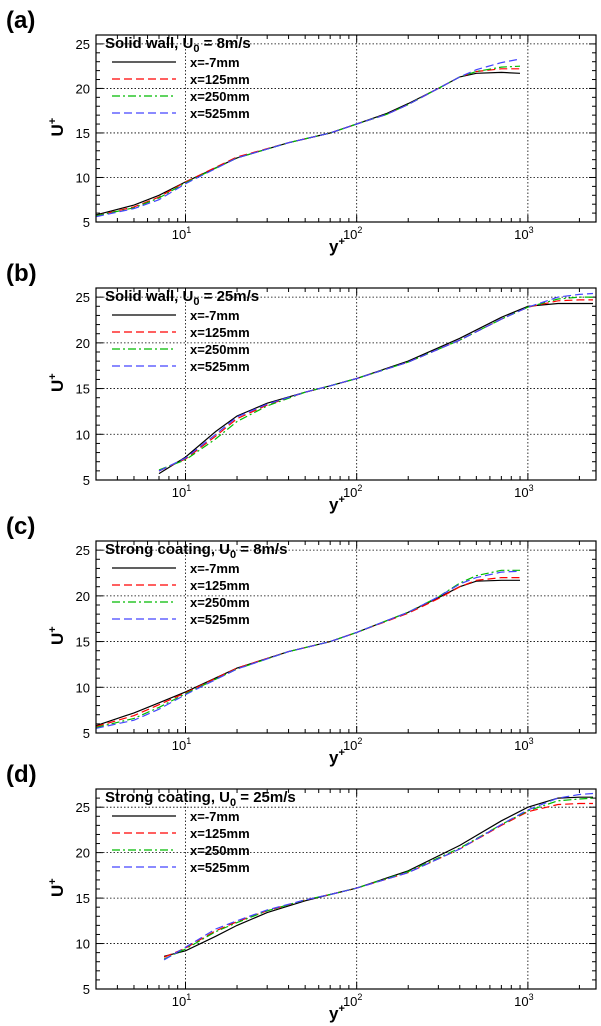 This screenshot has height=1026, width=601. I want to click on chart-title: Strong coating, U0 = 25m/s, so click(200, 799).